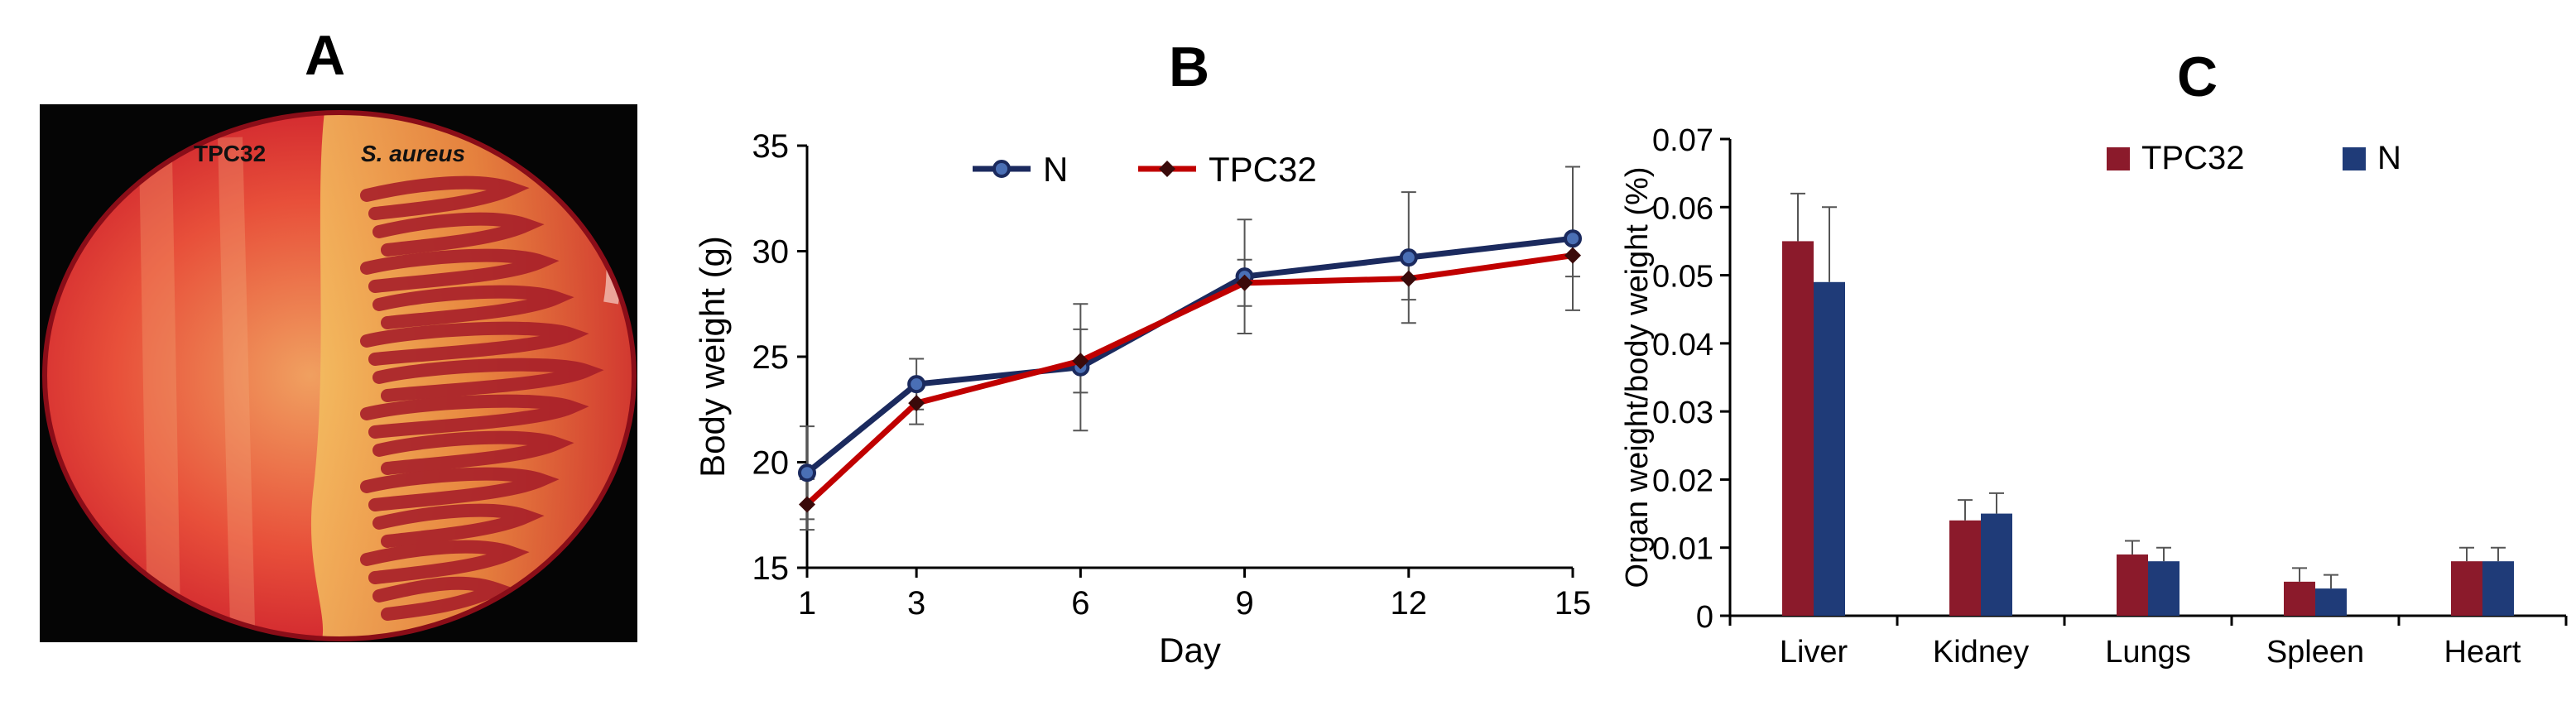 The height and width of the screenshot is (701, 2576). I want to click on y-tick-label: 0.07, so click(1682, 140).